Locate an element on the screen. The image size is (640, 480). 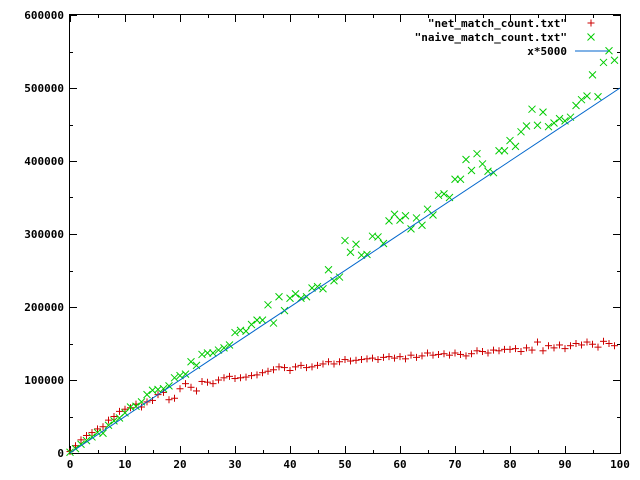
x-tick-label: 80 is located at coordinates (509, 464).